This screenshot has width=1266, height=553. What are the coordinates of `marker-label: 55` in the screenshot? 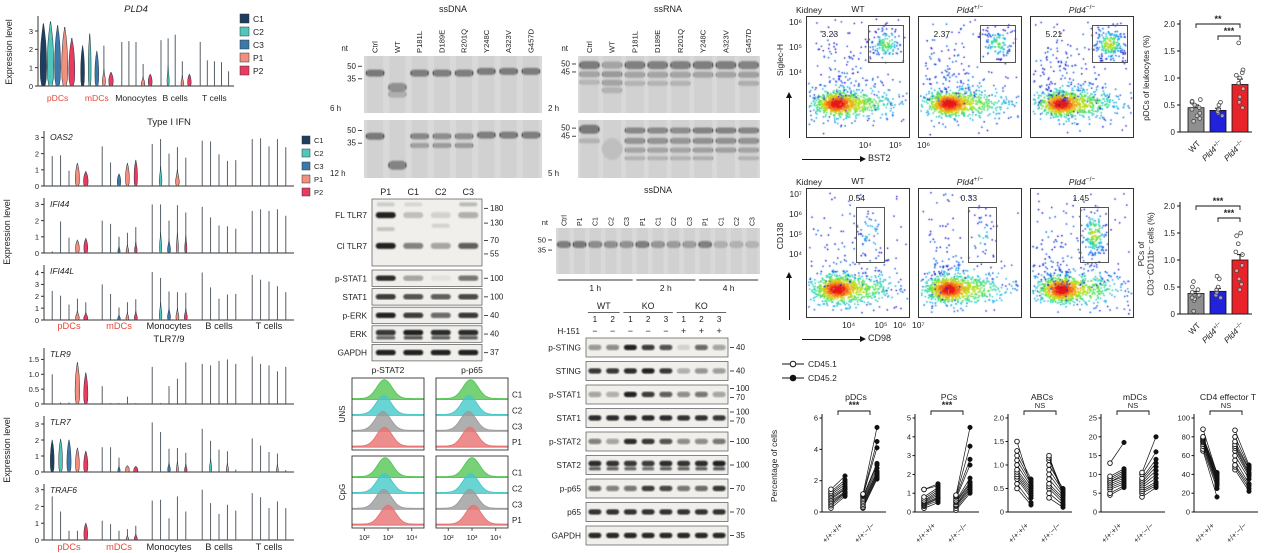 It's located at (494, 253).